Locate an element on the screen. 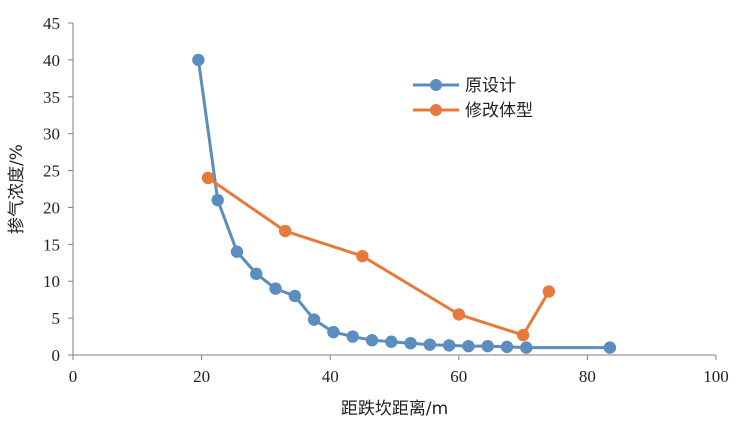 This screenshot has height=424, width=736. legend-label-original: 原设计 is located at coordinates (490, 86).